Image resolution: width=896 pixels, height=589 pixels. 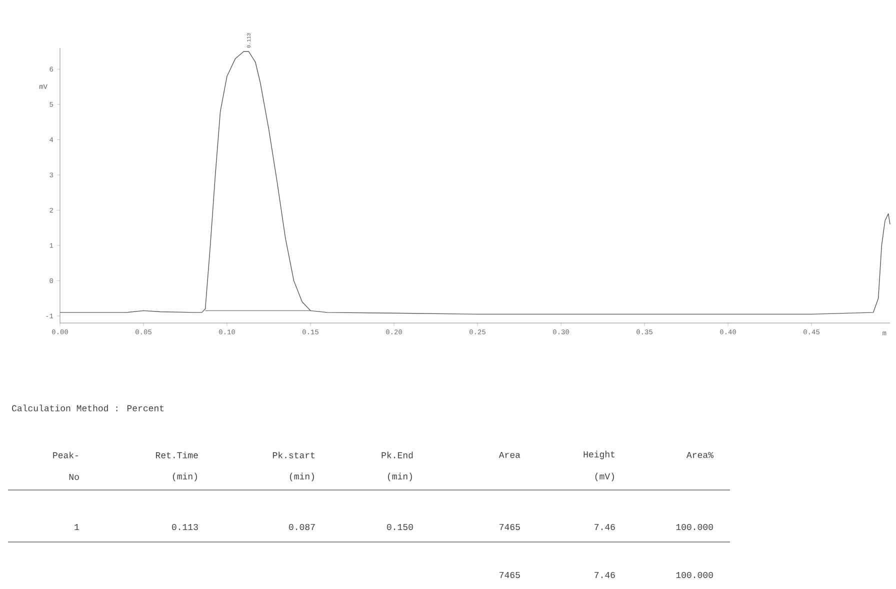 I want to click on text: (mV), so click(x=604, y=477).